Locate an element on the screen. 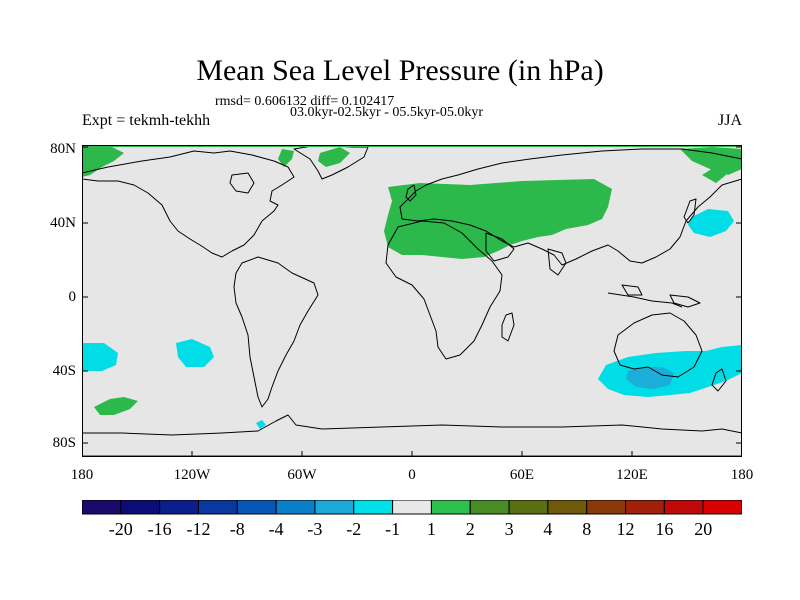 Image resolution: width=800 pixels, height=600 pixels. y-tick-label: 80N is located at coordinates (63, 149).